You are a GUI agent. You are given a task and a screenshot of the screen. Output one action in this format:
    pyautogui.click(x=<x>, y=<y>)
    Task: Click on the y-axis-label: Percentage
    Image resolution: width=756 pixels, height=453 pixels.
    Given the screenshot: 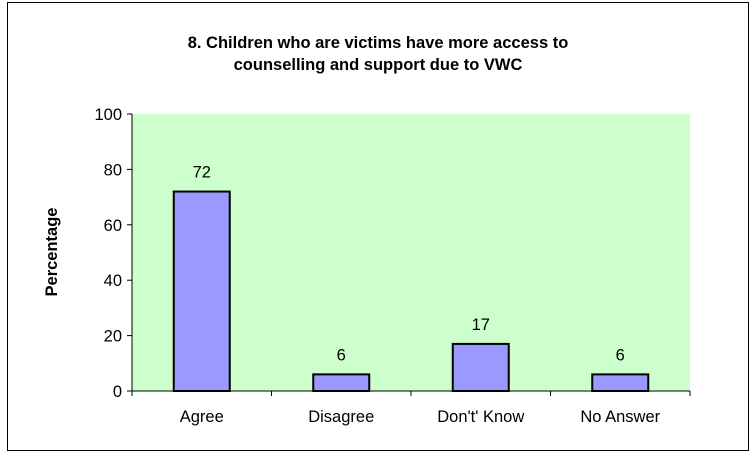 What is the action you would take?
    pyautogui.click(x=52, y=252)
    